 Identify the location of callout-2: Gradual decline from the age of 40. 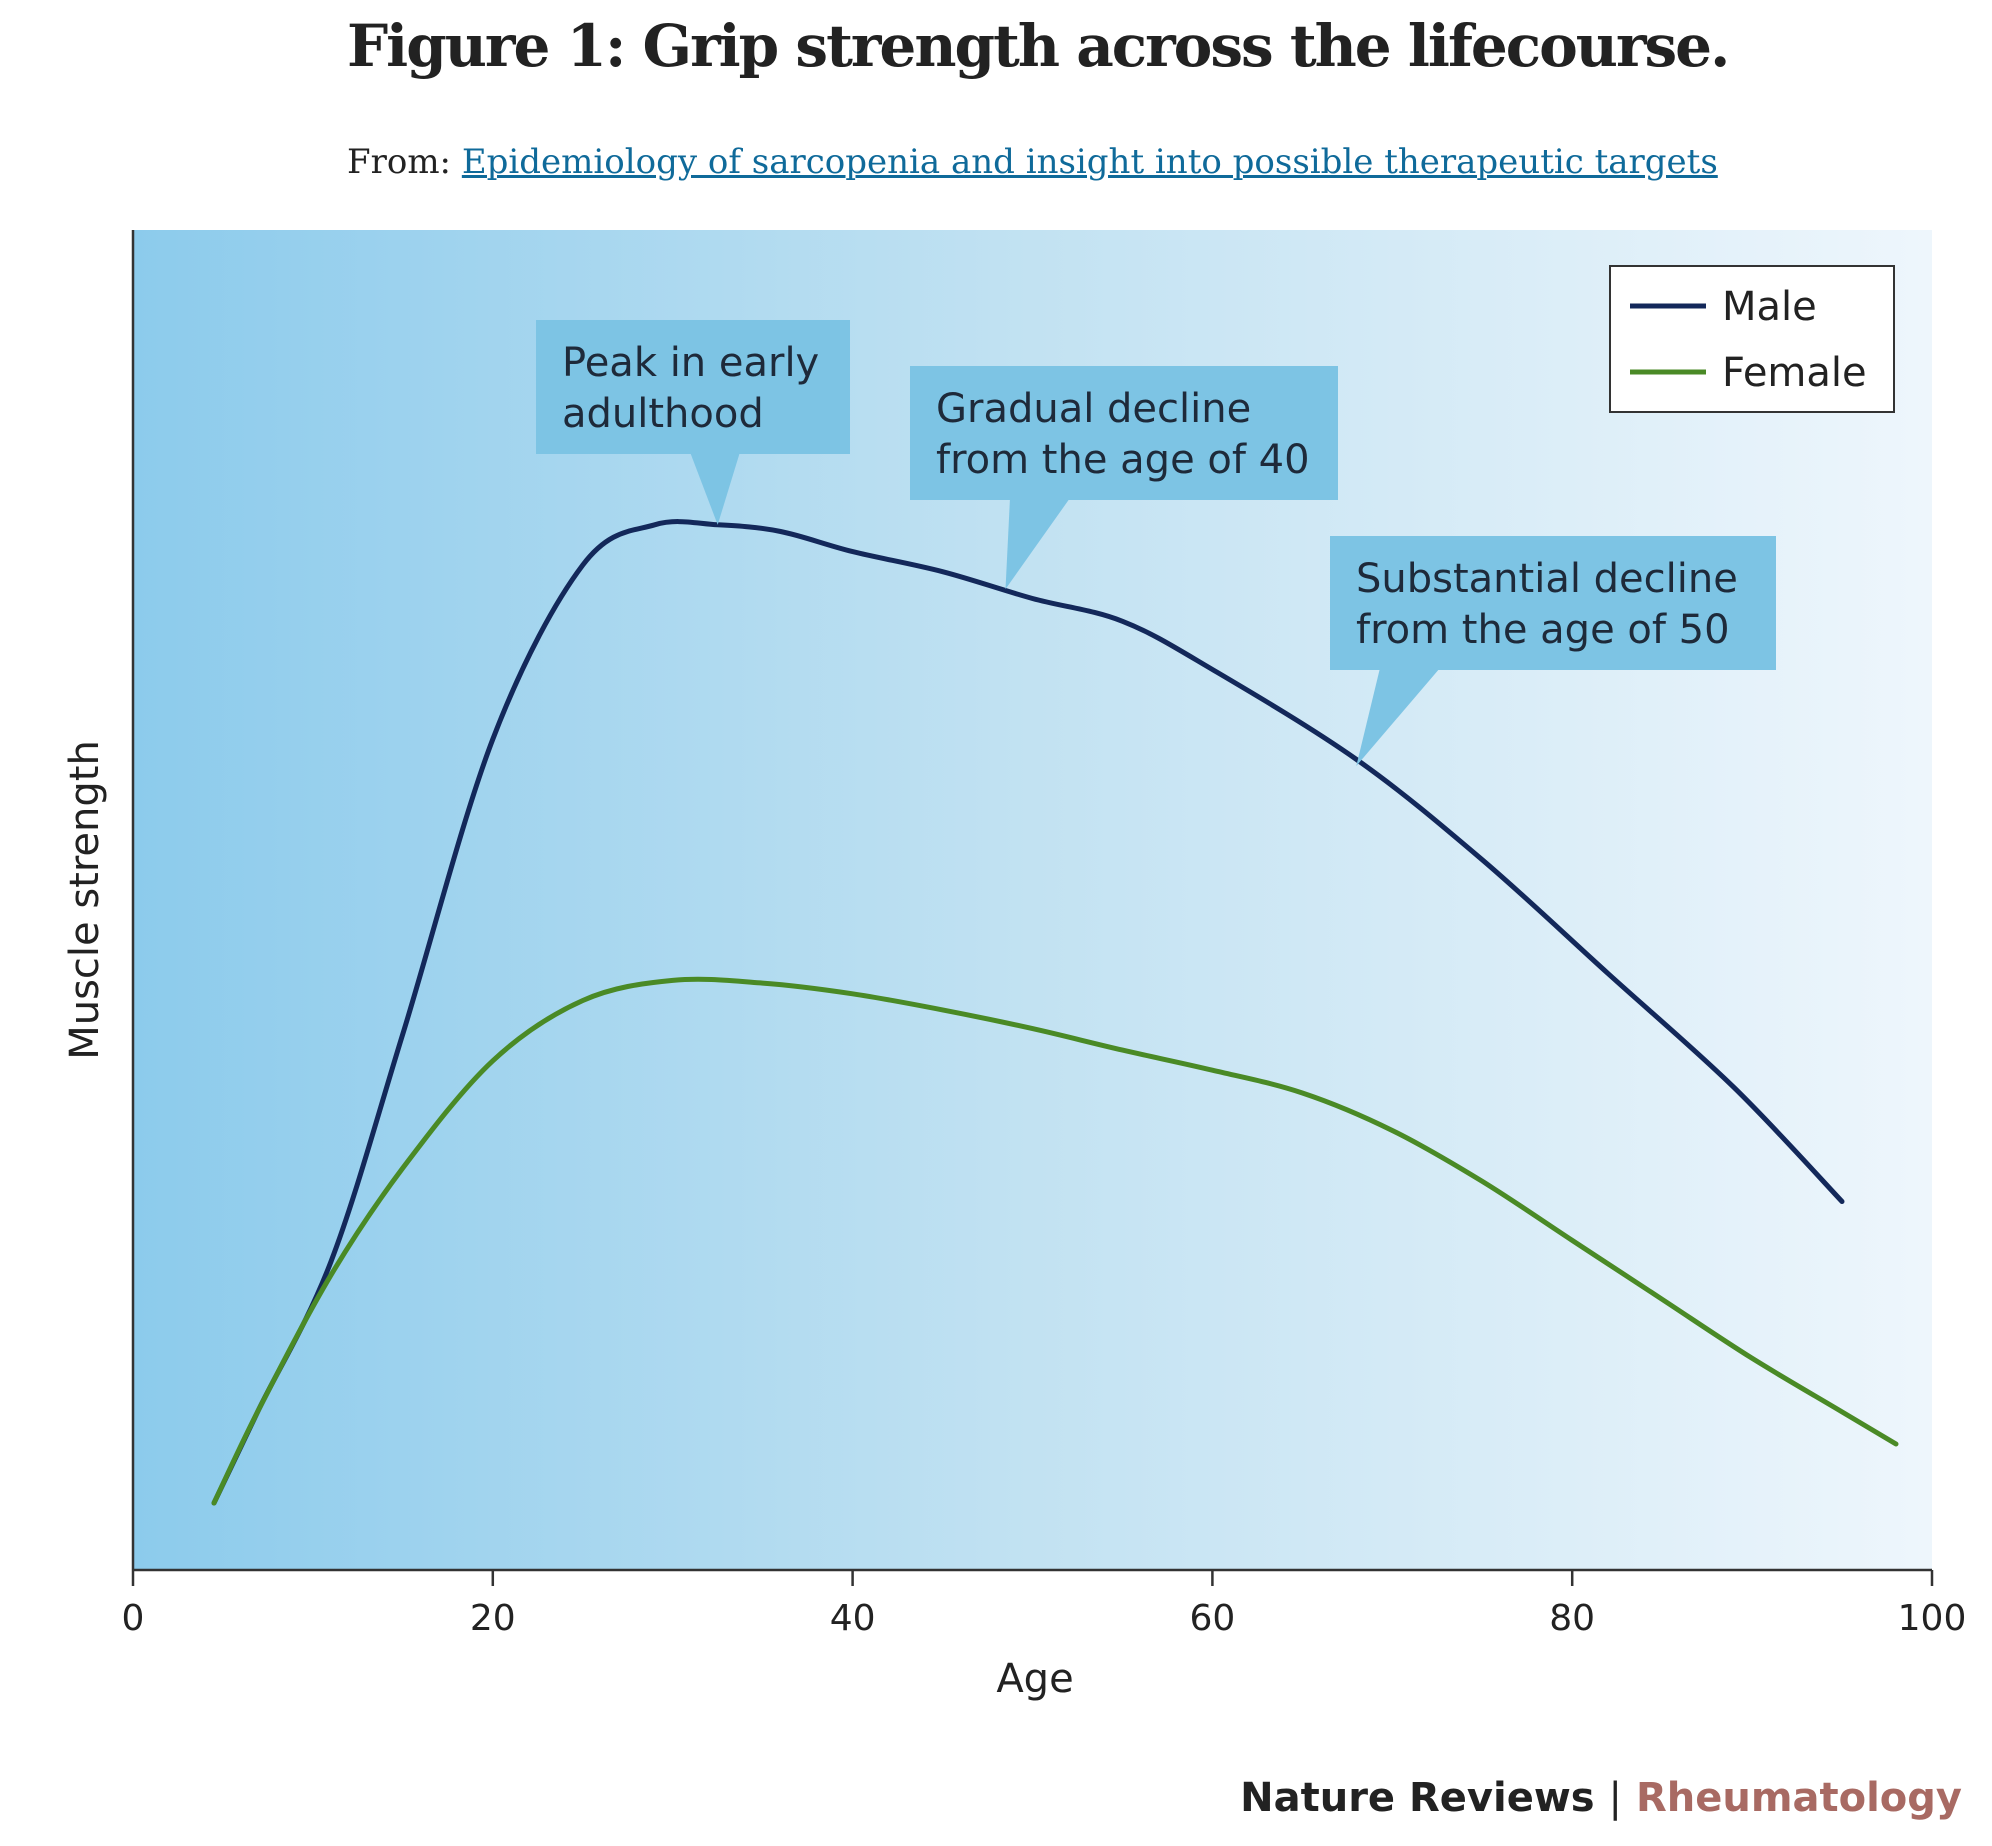
(1124, 478).